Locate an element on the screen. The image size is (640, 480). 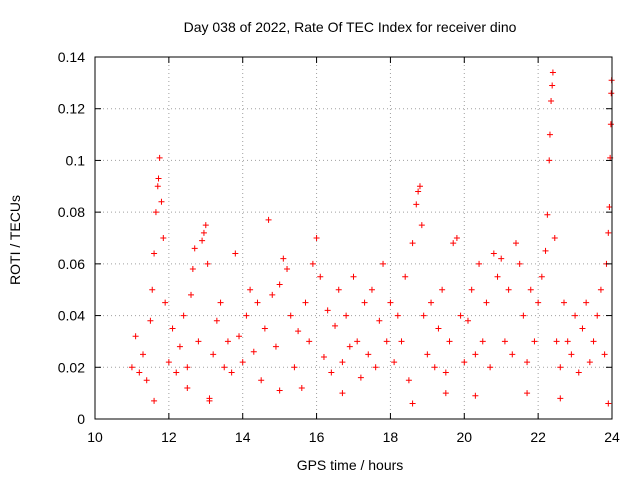
y-tick-label: 0 is located at coordinates (81, 419).